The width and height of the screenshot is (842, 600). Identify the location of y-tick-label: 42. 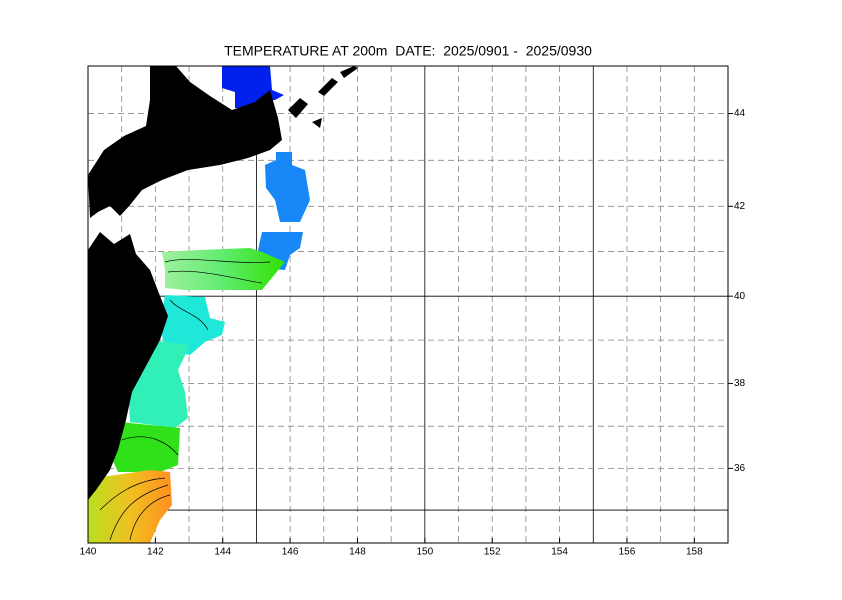
(740, 206).